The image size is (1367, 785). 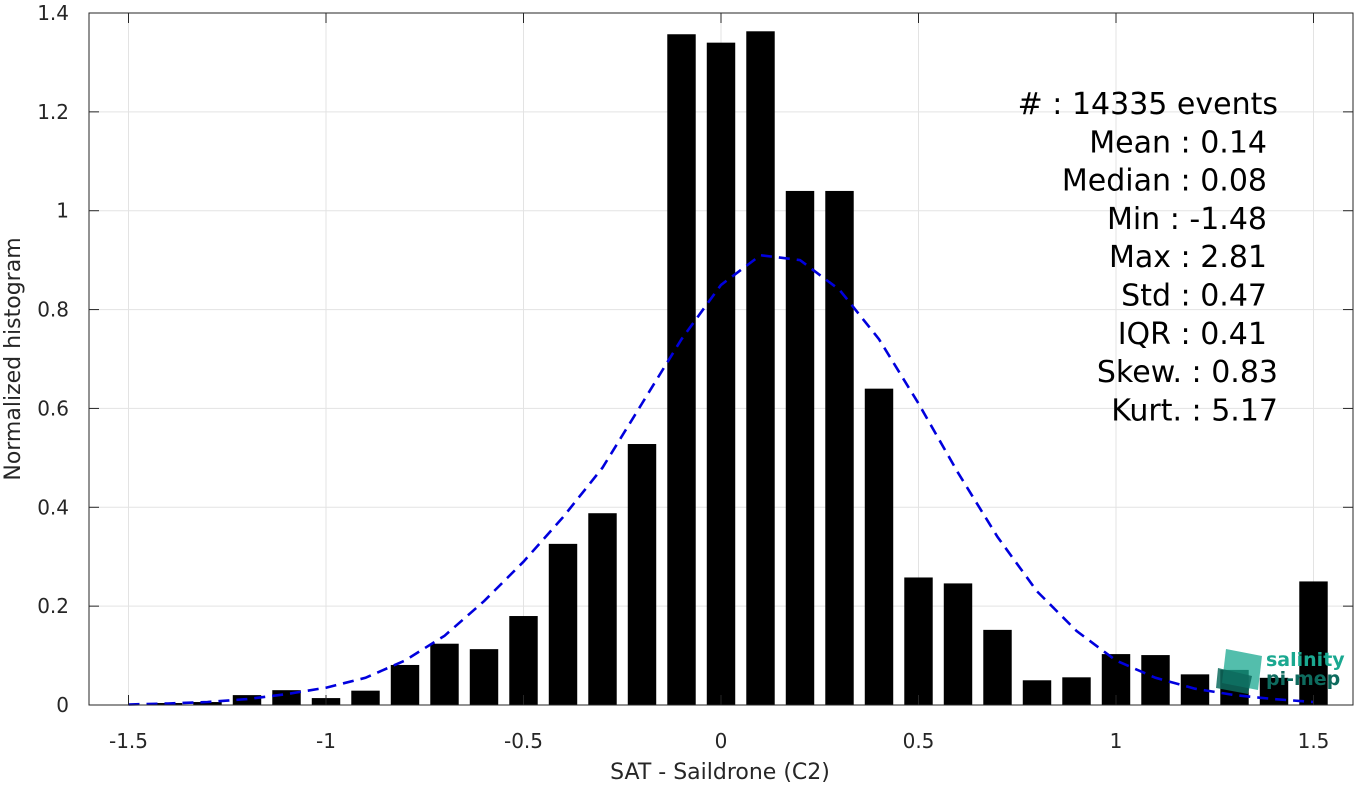 What do you see at coordinates (1178, 142) in the screenshot?
I see `stats-line: Mean : 0.14` at bounding box center [1178, 142].